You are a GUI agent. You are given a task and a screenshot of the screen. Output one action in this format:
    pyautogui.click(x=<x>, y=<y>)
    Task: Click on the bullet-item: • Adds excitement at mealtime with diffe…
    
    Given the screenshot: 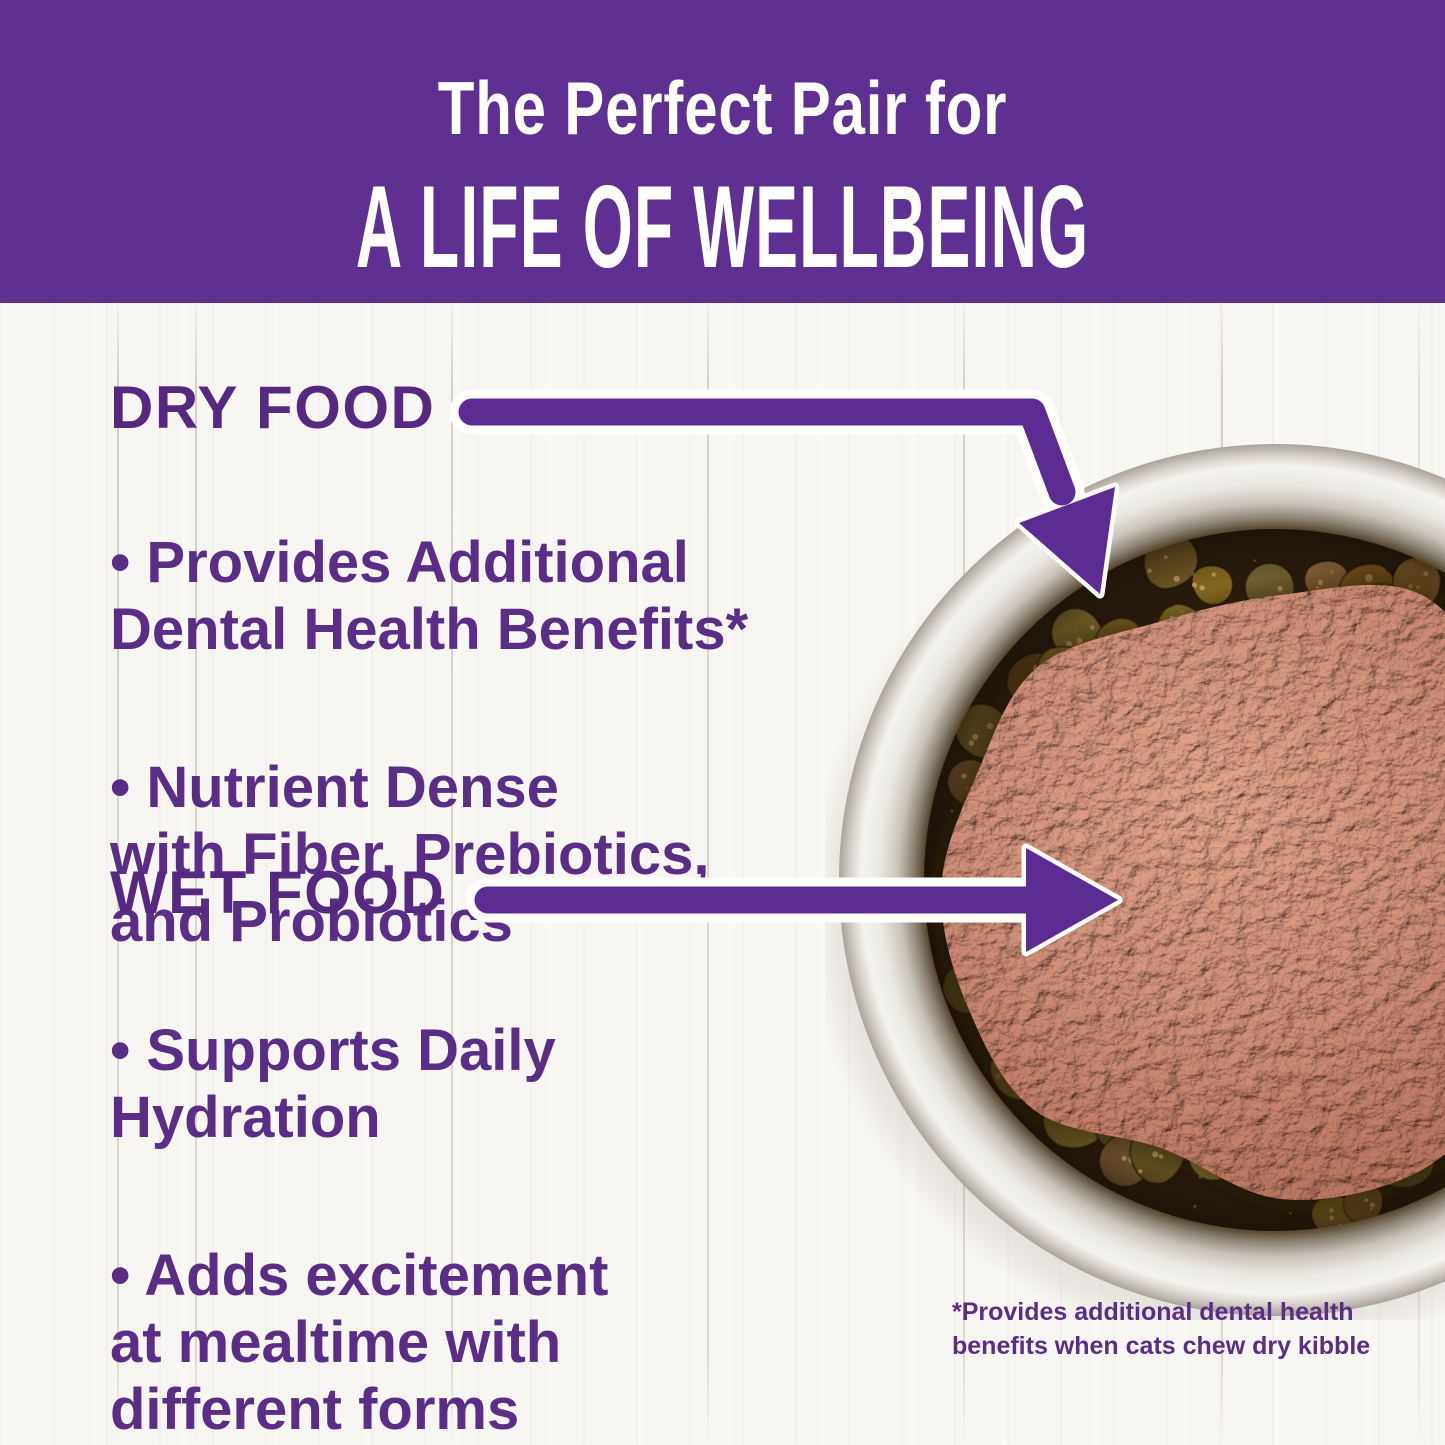 What is the action you would take?
    pyautogui.click(x=359, y=1344)
    